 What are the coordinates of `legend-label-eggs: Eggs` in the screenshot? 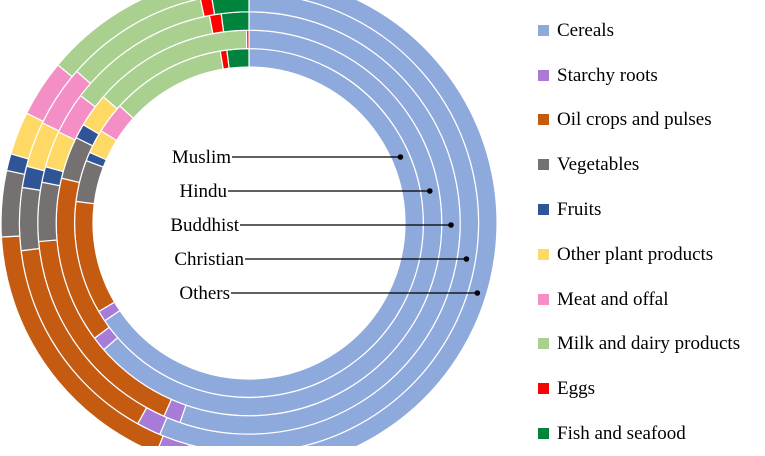 It's located at (576, 389).